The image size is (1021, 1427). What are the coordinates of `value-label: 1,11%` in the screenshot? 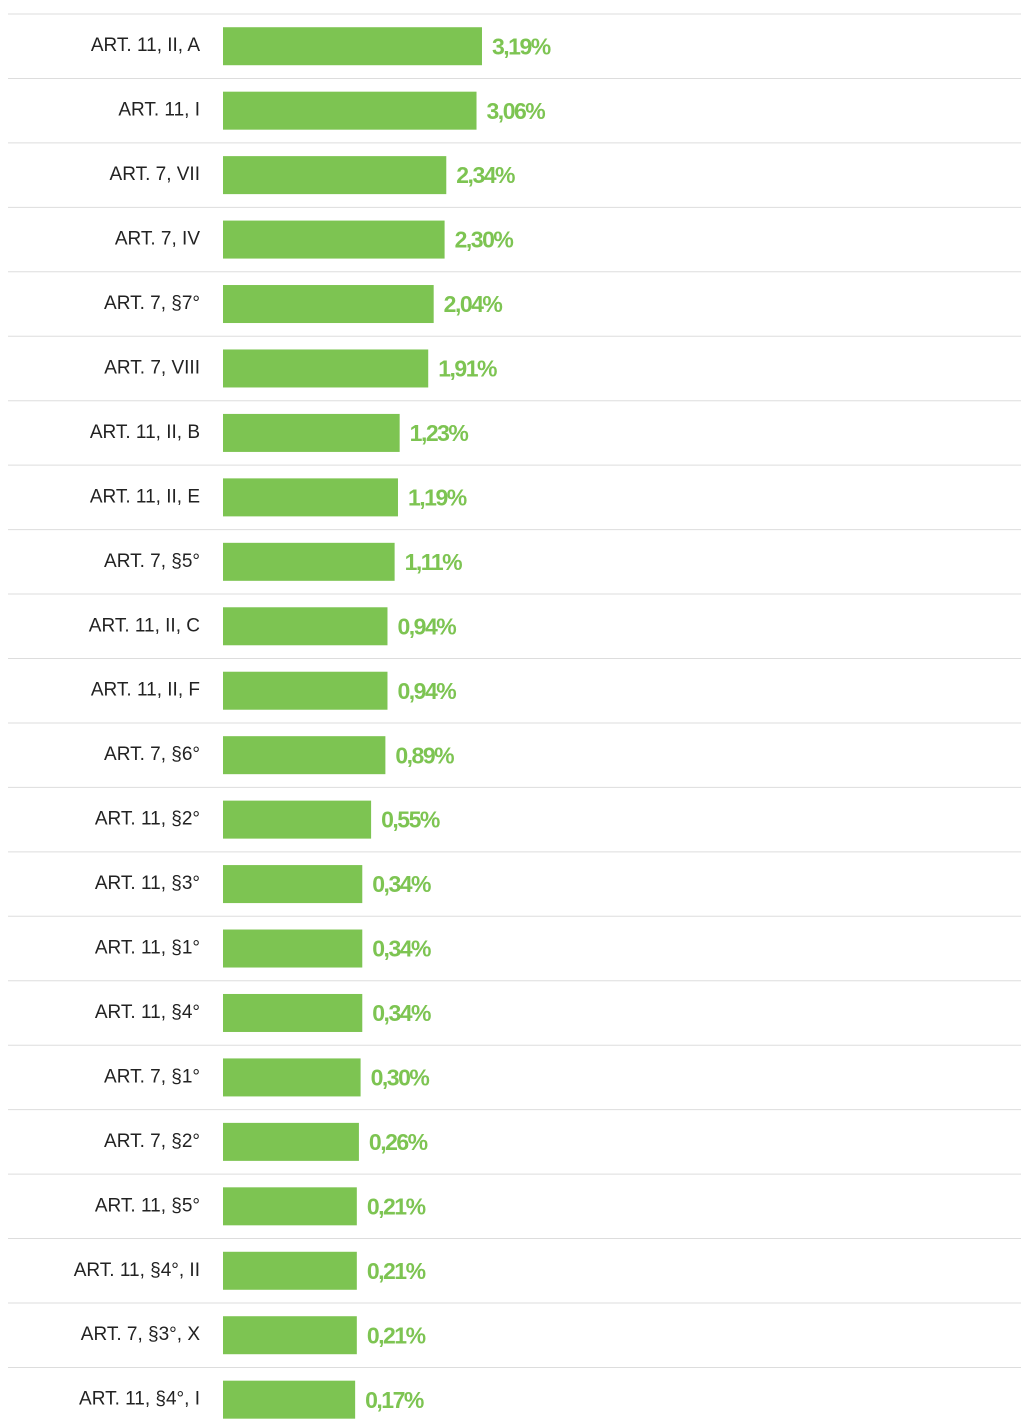 It's located at (433, 562).